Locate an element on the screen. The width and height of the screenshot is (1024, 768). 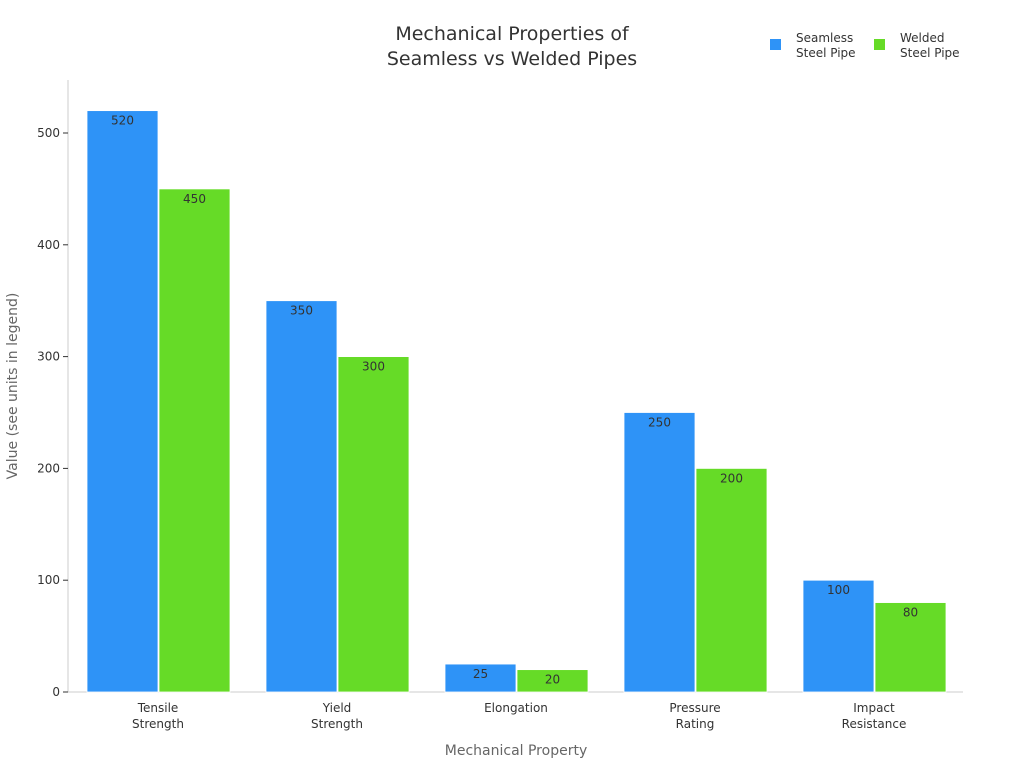
bar-value-label: 25 is located at coordinates (480, 674).